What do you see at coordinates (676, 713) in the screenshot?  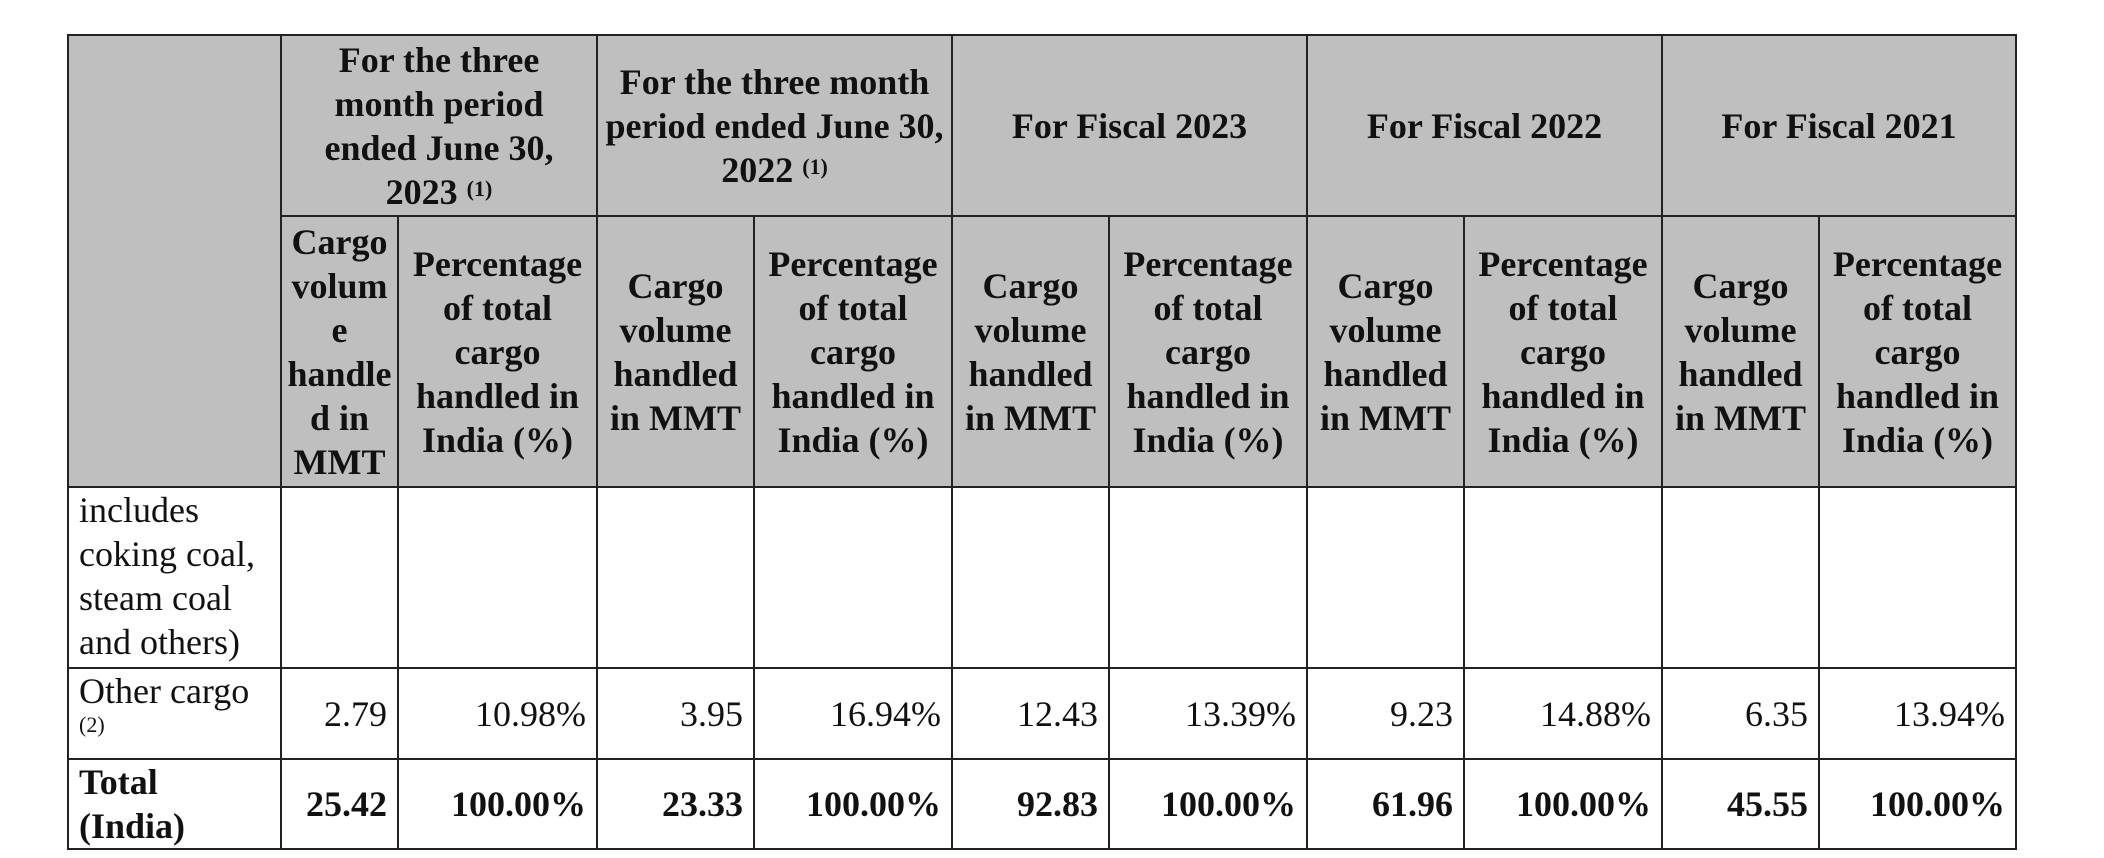 I see `value-cell: 3.95` at bounding box center [676, 713].